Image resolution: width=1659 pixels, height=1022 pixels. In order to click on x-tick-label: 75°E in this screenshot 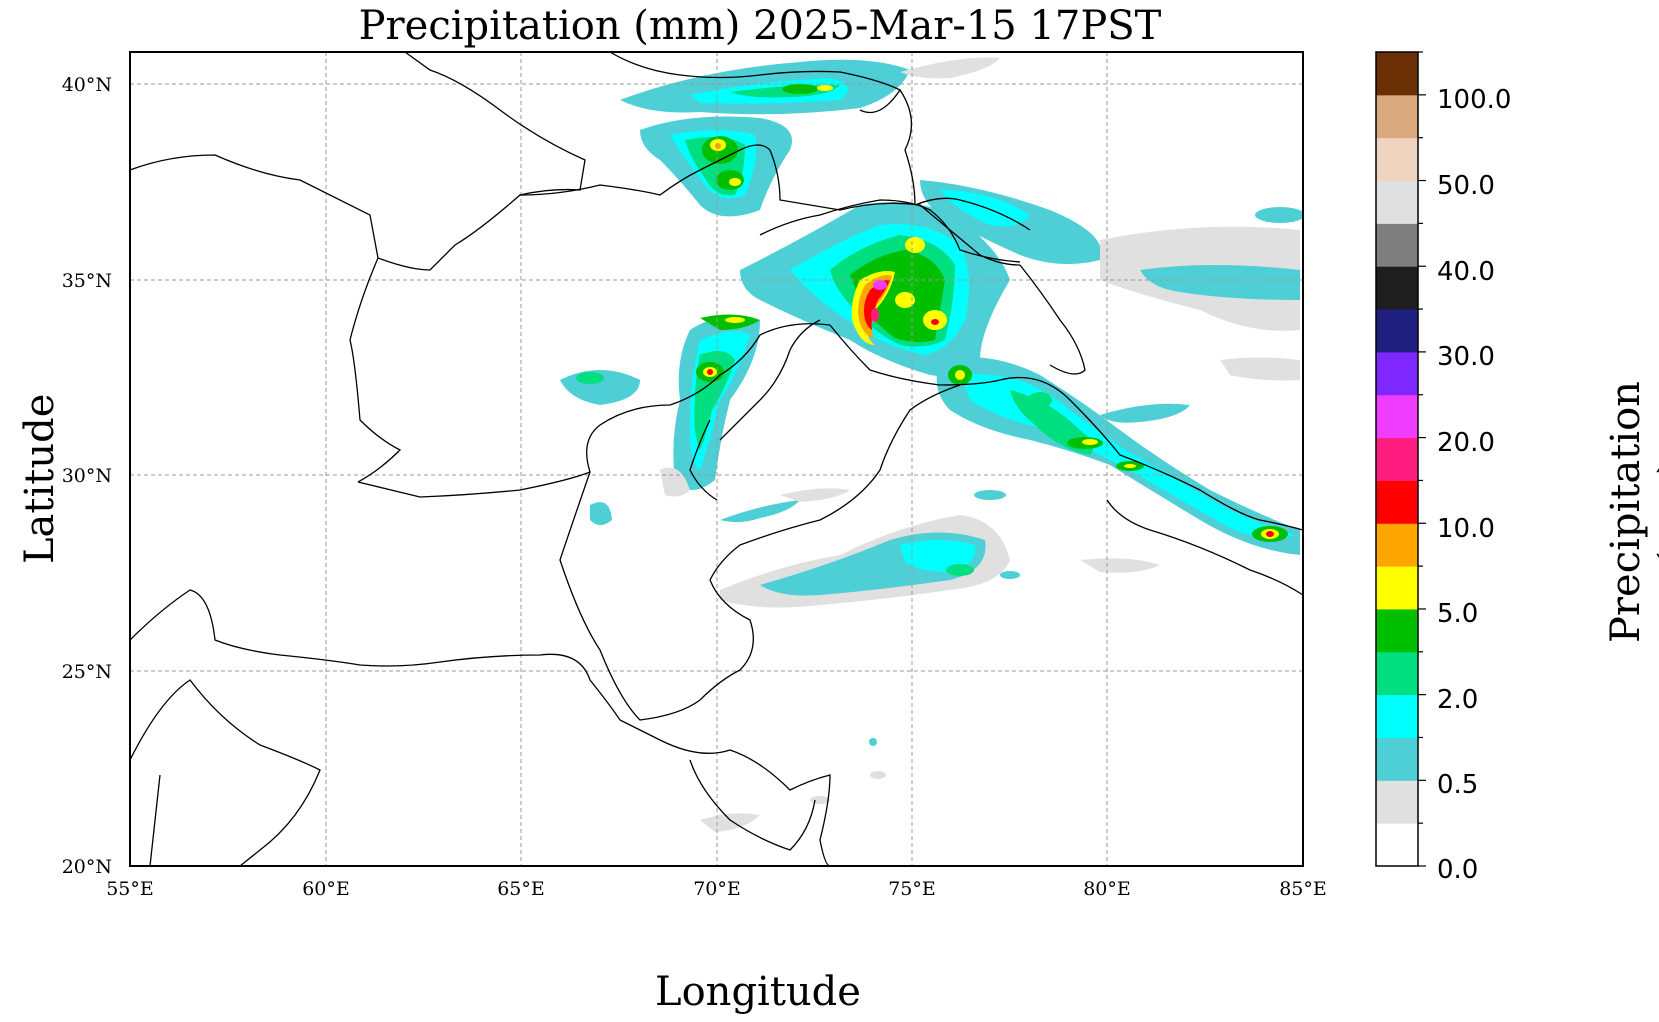, I will do `click(912, 889)`.